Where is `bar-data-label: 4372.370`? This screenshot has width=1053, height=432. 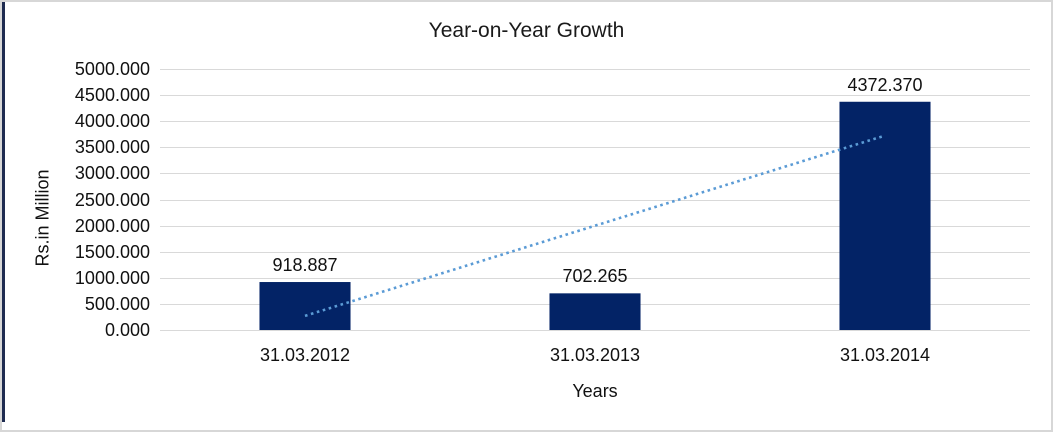 bar-data-label: 4372.370 is located at coordinates (885, 84).